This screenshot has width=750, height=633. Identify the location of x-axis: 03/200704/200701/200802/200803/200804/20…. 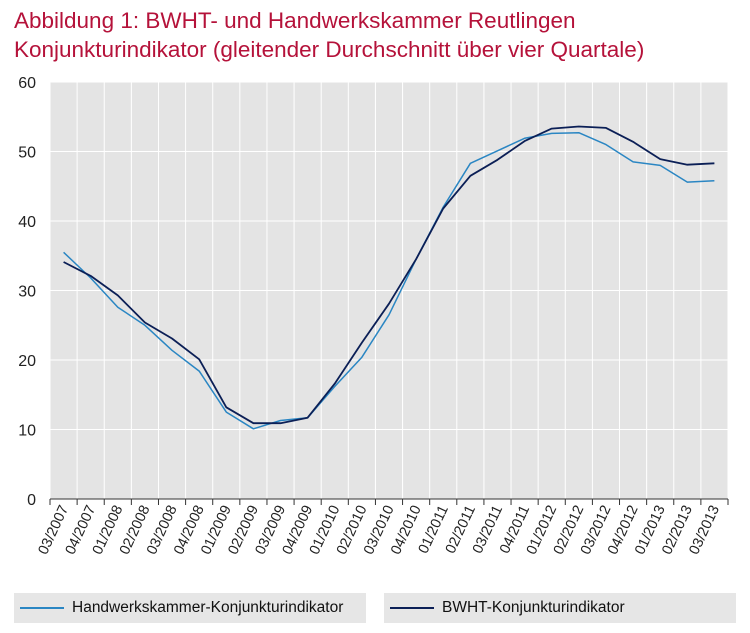
(382, 527).